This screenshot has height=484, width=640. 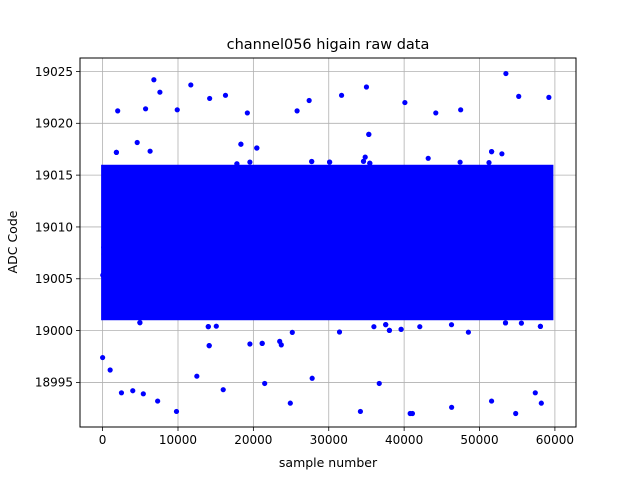 I want to click on x-tick-label: 20000, so click(x=253, y=440).